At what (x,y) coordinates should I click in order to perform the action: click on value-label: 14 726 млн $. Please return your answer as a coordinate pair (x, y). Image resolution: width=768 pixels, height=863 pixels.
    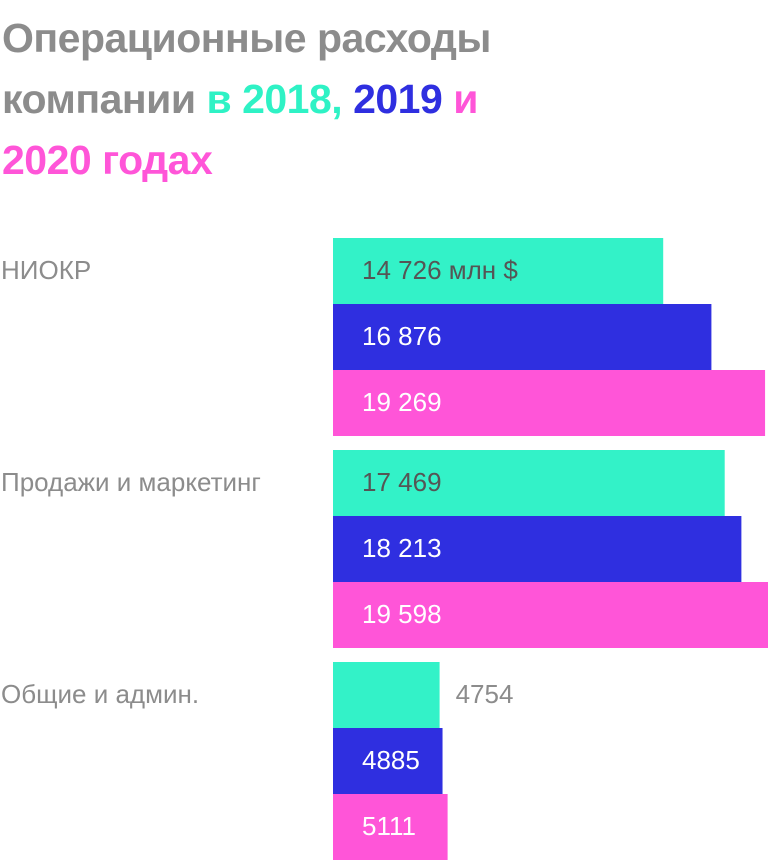
    Looking at the image, I should click on (440, 270).